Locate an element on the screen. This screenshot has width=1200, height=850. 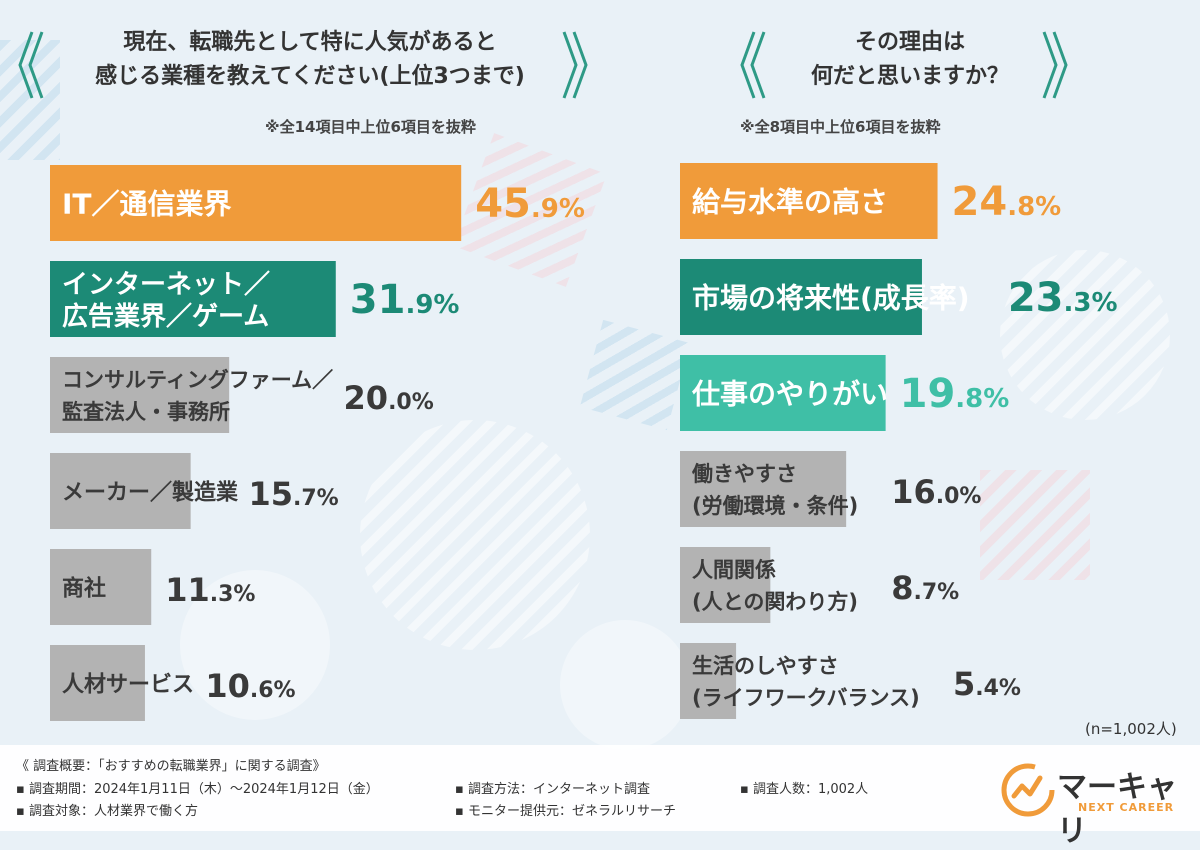
survey-method: ▪ 調査方法：インターネット調査 is located at coordinates (552, 789).